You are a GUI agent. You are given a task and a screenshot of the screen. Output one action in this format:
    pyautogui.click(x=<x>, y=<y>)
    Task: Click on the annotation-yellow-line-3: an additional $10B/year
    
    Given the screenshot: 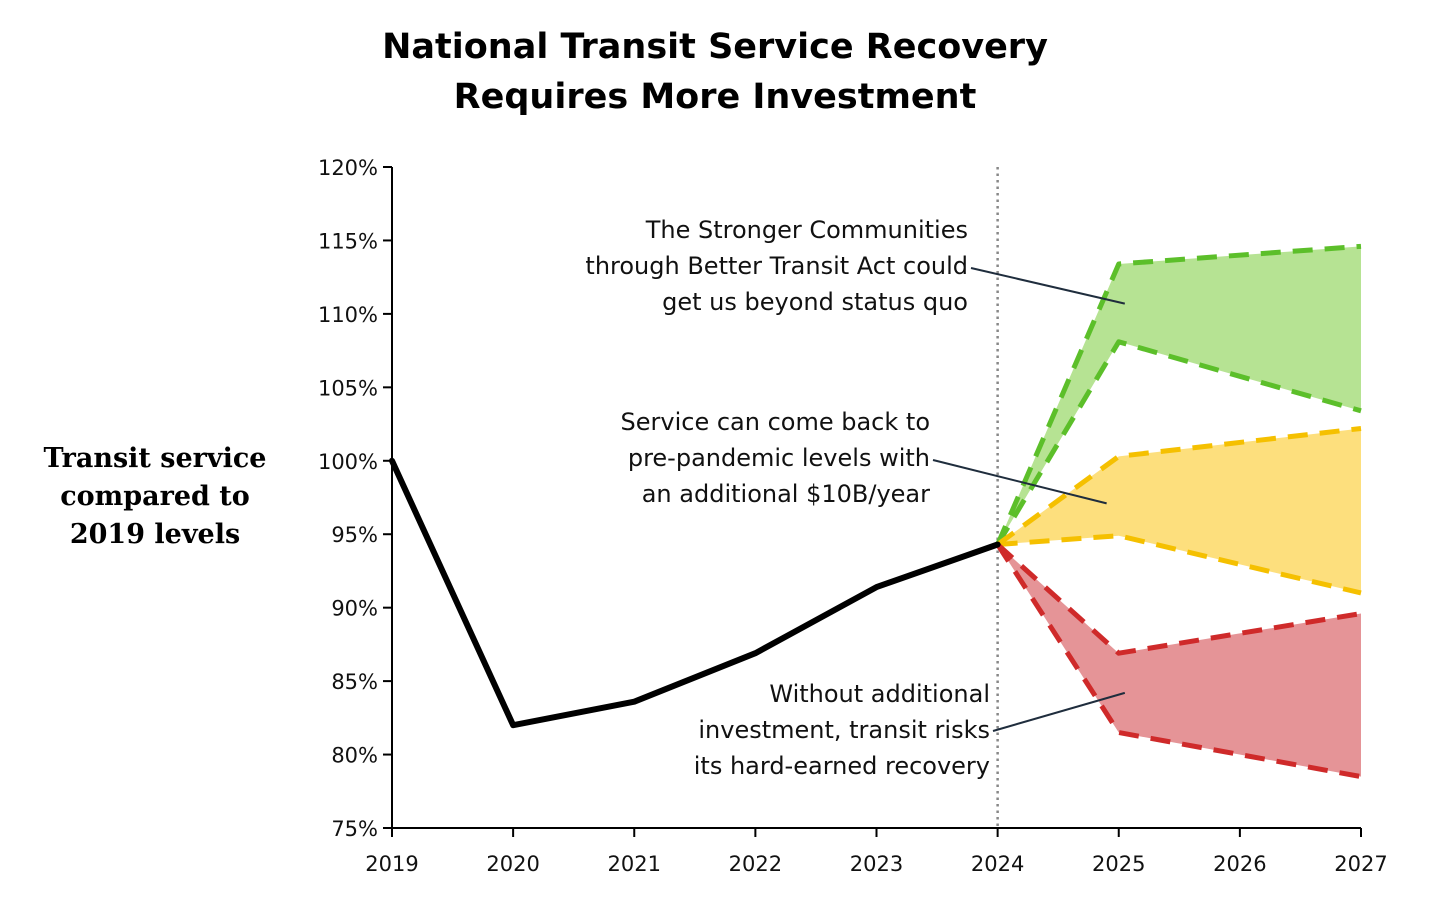 What is the action you would take?
    pyautogui.click(x=786, y=494)
    